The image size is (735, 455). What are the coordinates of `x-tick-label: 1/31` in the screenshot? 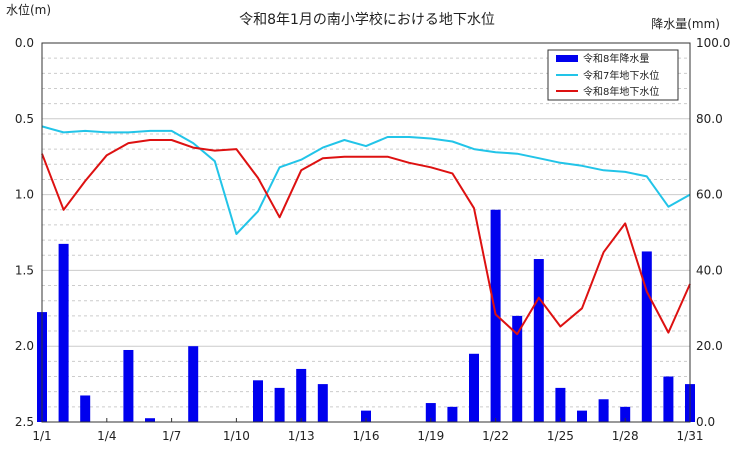 It's located at (690, 436).